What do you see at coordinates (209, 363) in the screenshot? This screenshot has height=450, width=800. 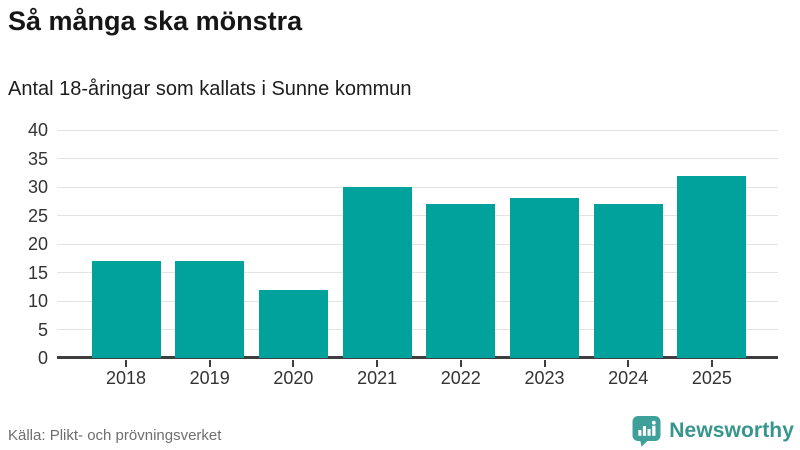 I see `x-axis-tick-2019` at bounding box center [209, 363].